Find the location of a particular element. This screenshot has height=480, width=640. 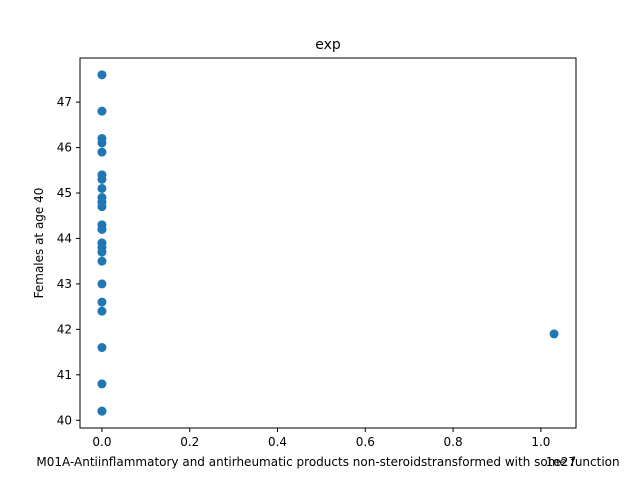

x-tick-label: 0.6 is located at coordinates (365, 442).